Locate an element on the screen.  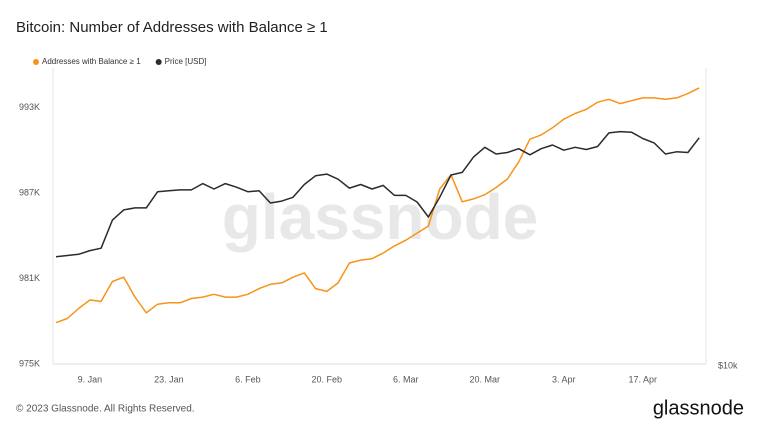
x-tick-label: 23. Jan is located at coordinates (169, 379).